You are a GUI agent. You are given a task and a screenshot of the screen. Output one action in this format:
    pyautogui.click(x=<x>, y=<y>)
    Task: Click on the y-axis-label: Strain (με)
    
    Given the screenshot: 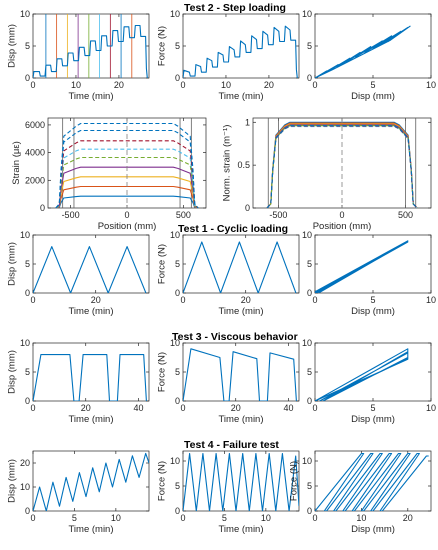 What is the action you would take?
    pyautogui.click(x=16, y=163)
    